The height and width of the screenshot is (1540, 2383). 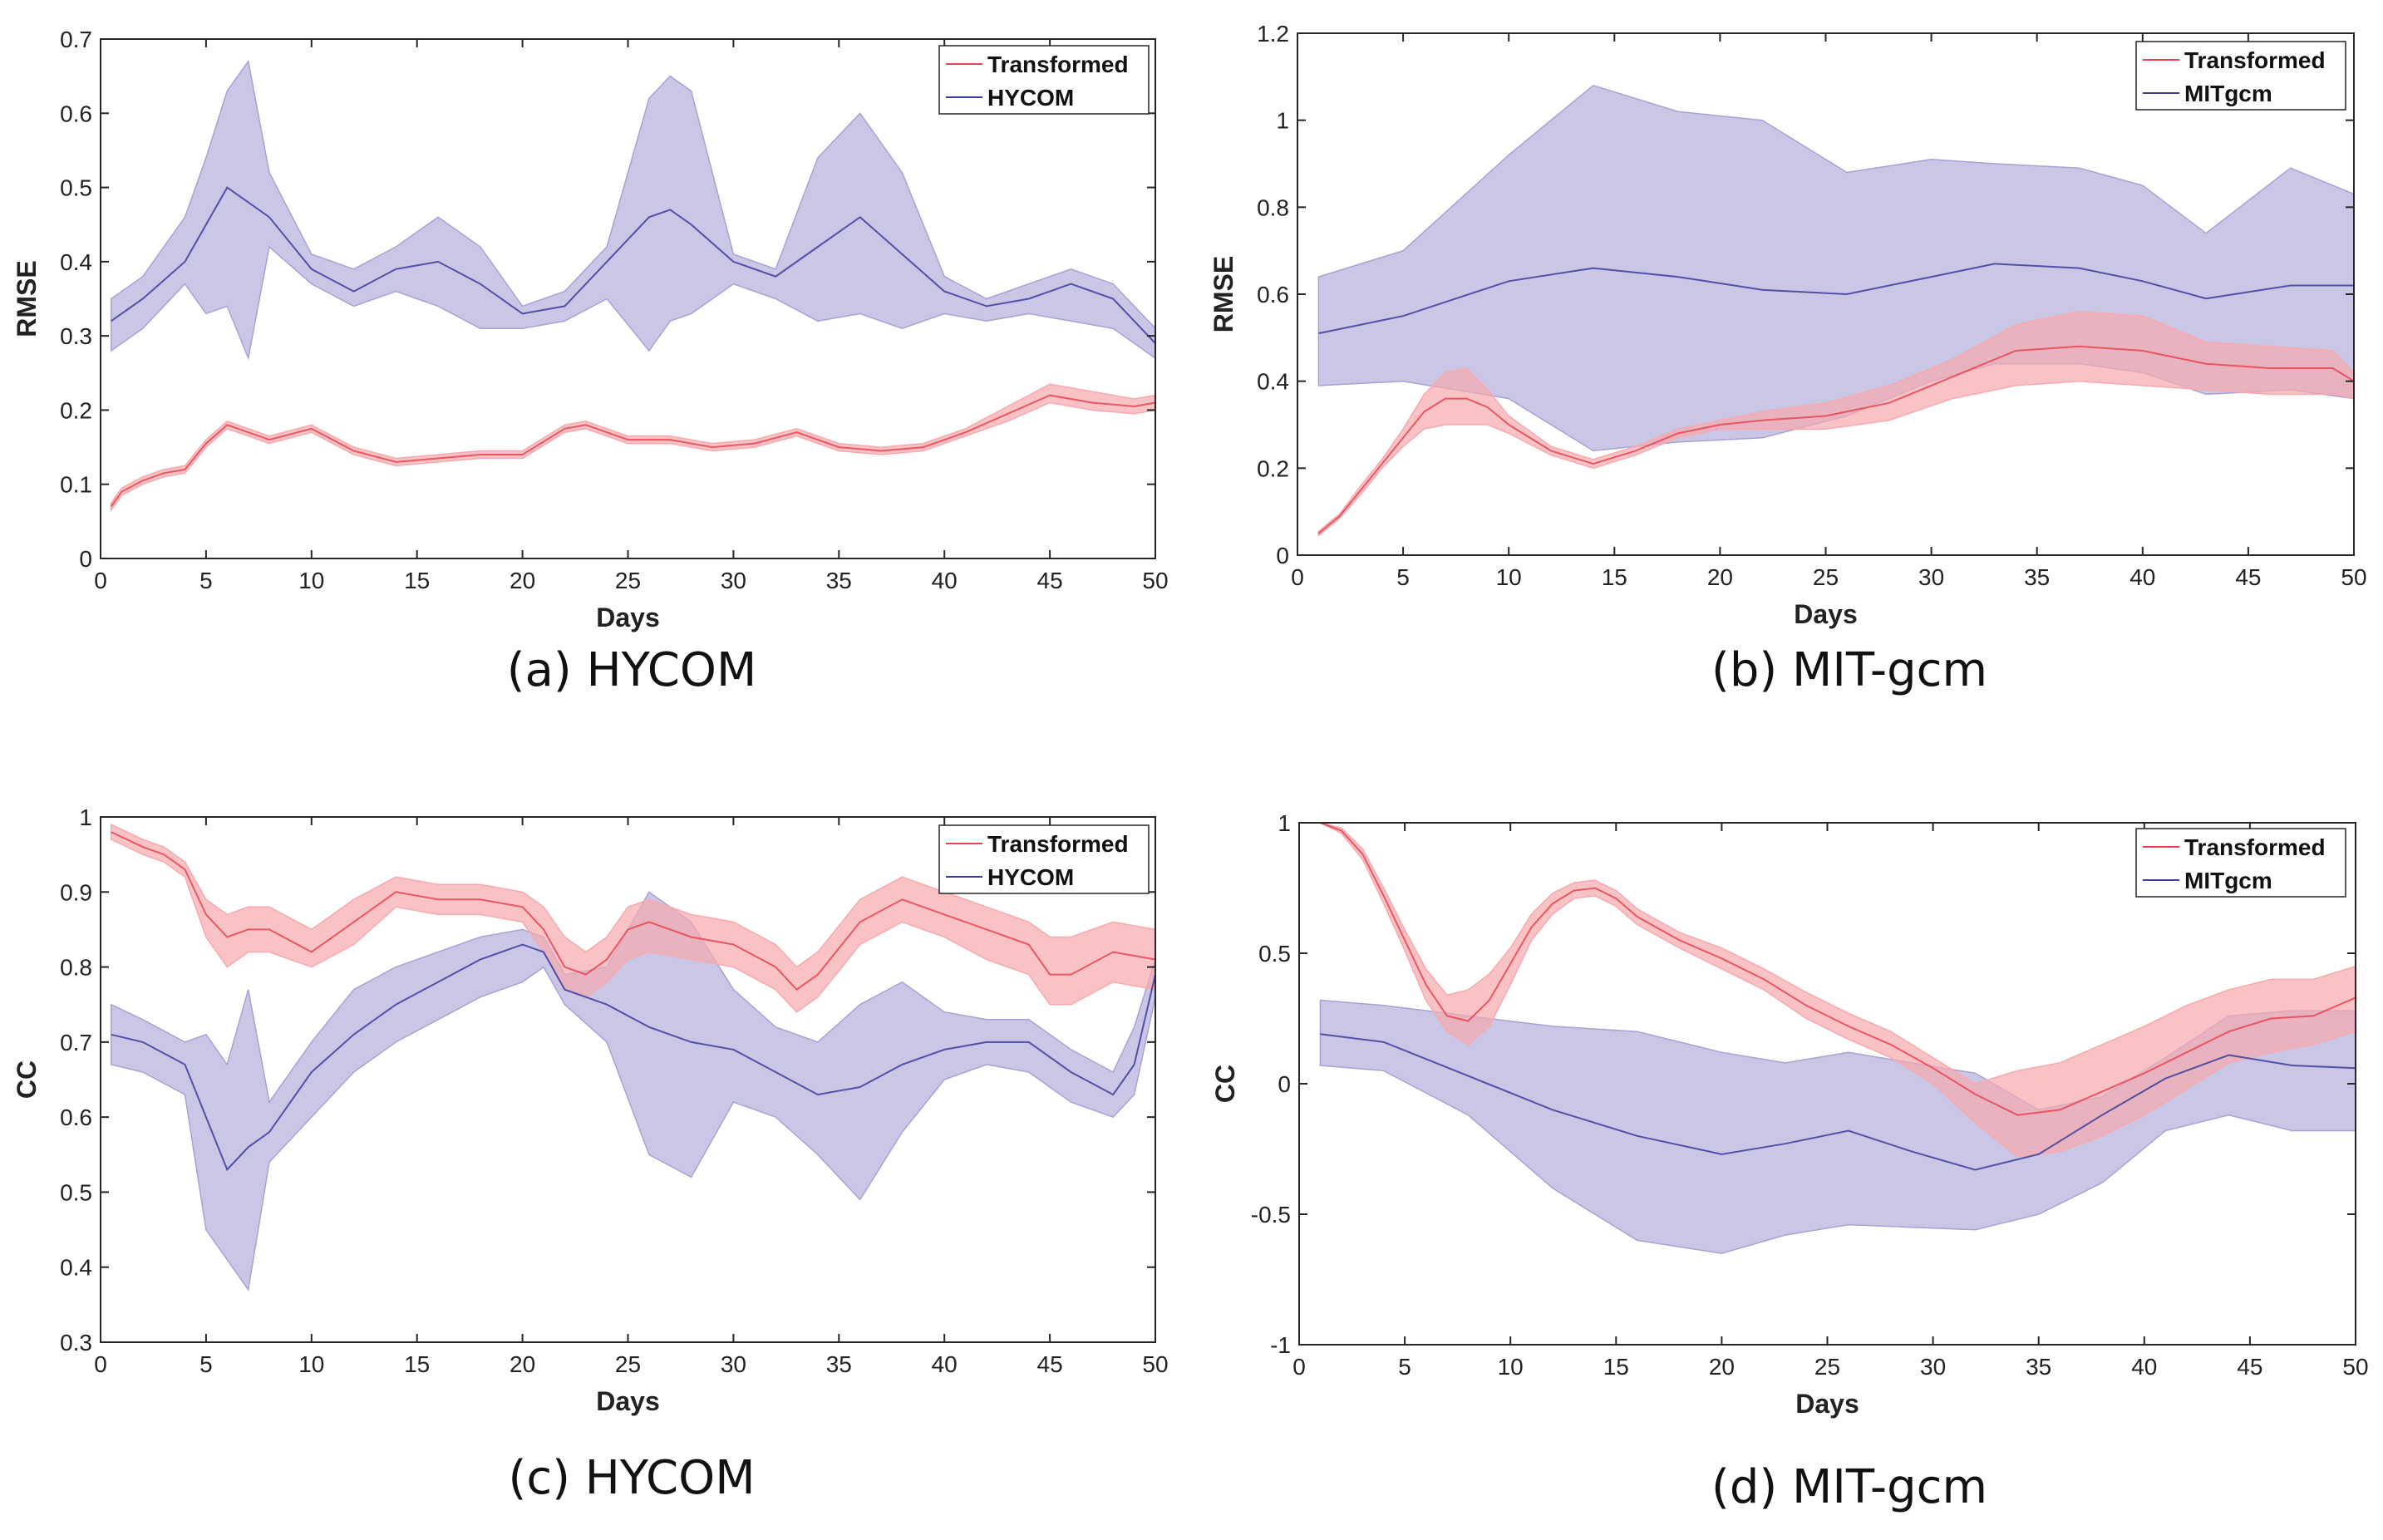 What do you see at coordinates (628, 617) in the screenshot?
I see `x-axis-label: Days` at bounding box center [628, 617].